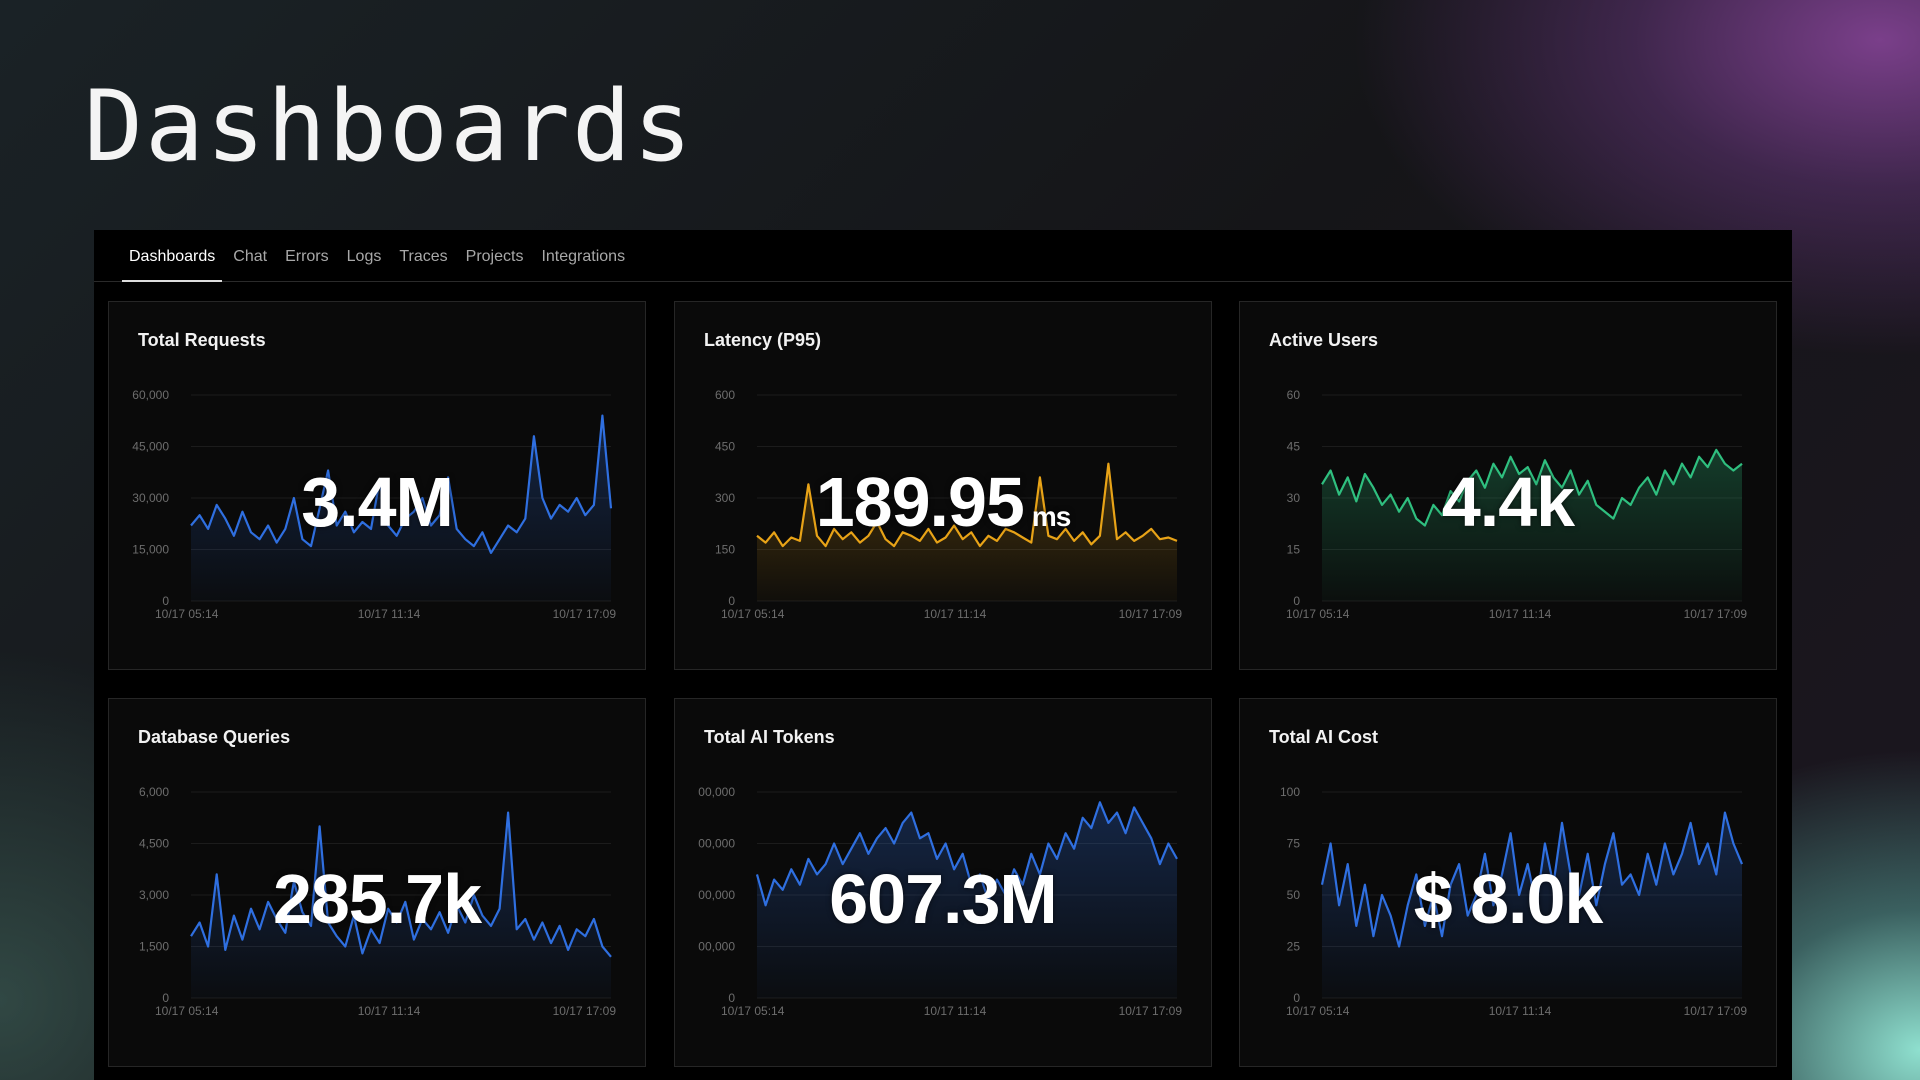  Describe the element at coordinates (1294, 895) in the screenshot. I see `y-tick-label: 50` at that location.